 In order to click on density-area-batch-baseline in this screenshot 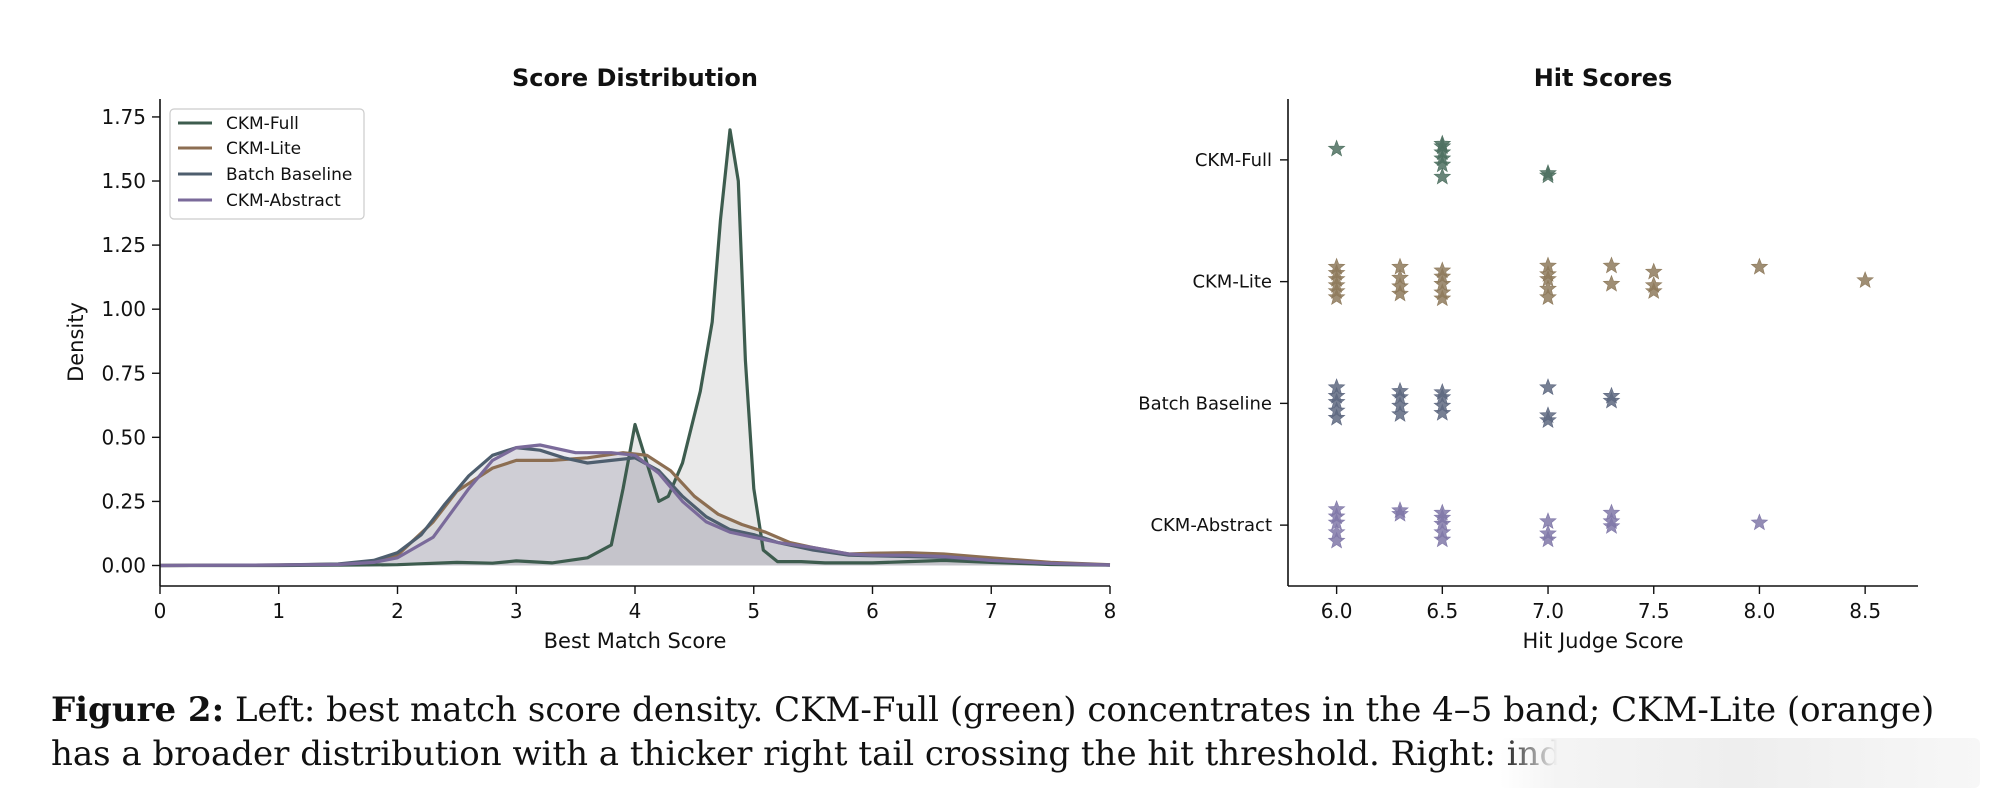, I will do `click(635, 506)`.